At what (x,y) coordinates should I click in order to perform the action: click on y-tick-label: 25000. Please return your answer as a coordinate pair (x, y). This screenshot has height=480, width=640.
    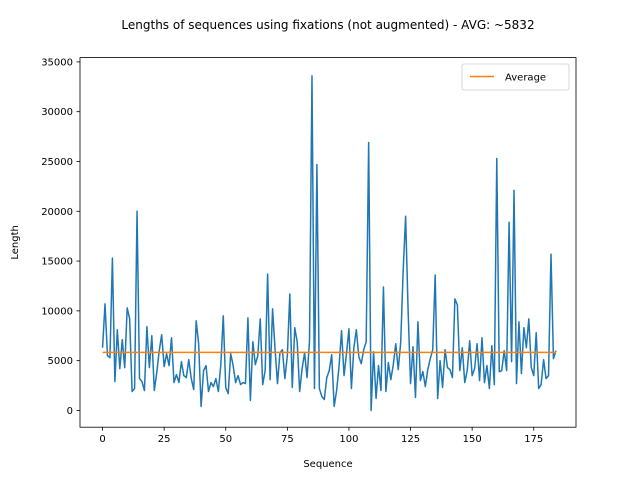
    Looking at the image, I should click on (57, 162).